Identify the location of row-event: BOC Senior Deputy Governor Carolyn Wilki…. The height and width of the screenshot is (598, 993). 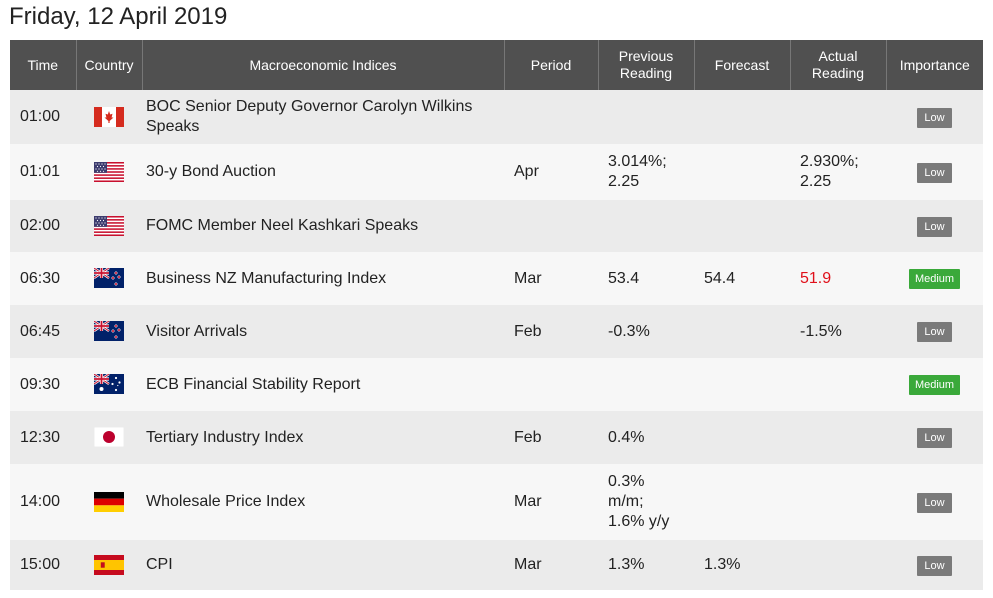
(323, 117).